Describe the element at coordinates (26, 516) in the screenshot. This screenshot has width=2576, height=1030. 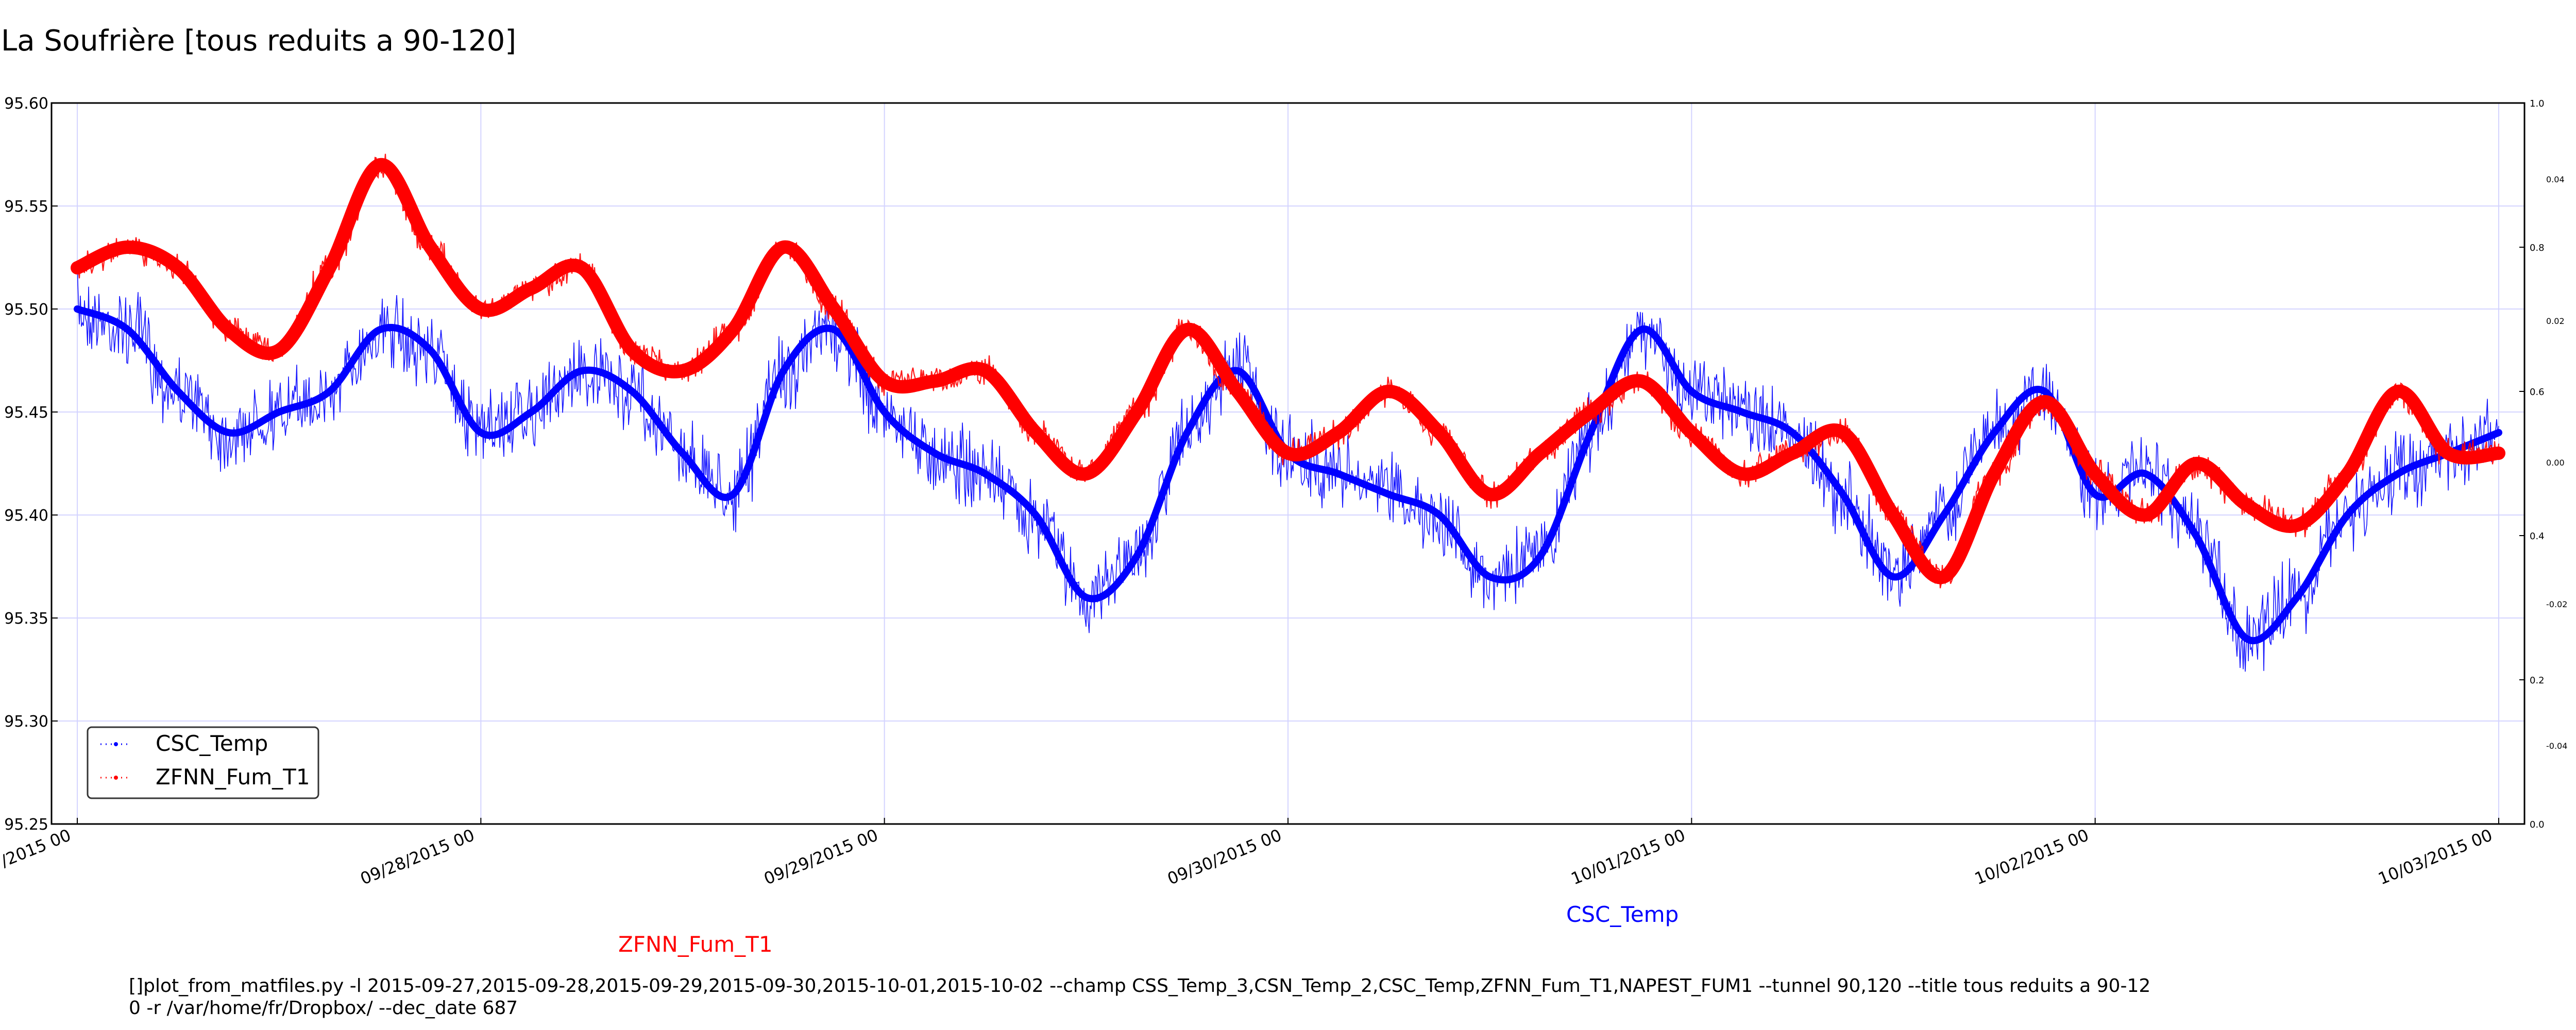
I see `y-tick-label: 95.40` at that location.